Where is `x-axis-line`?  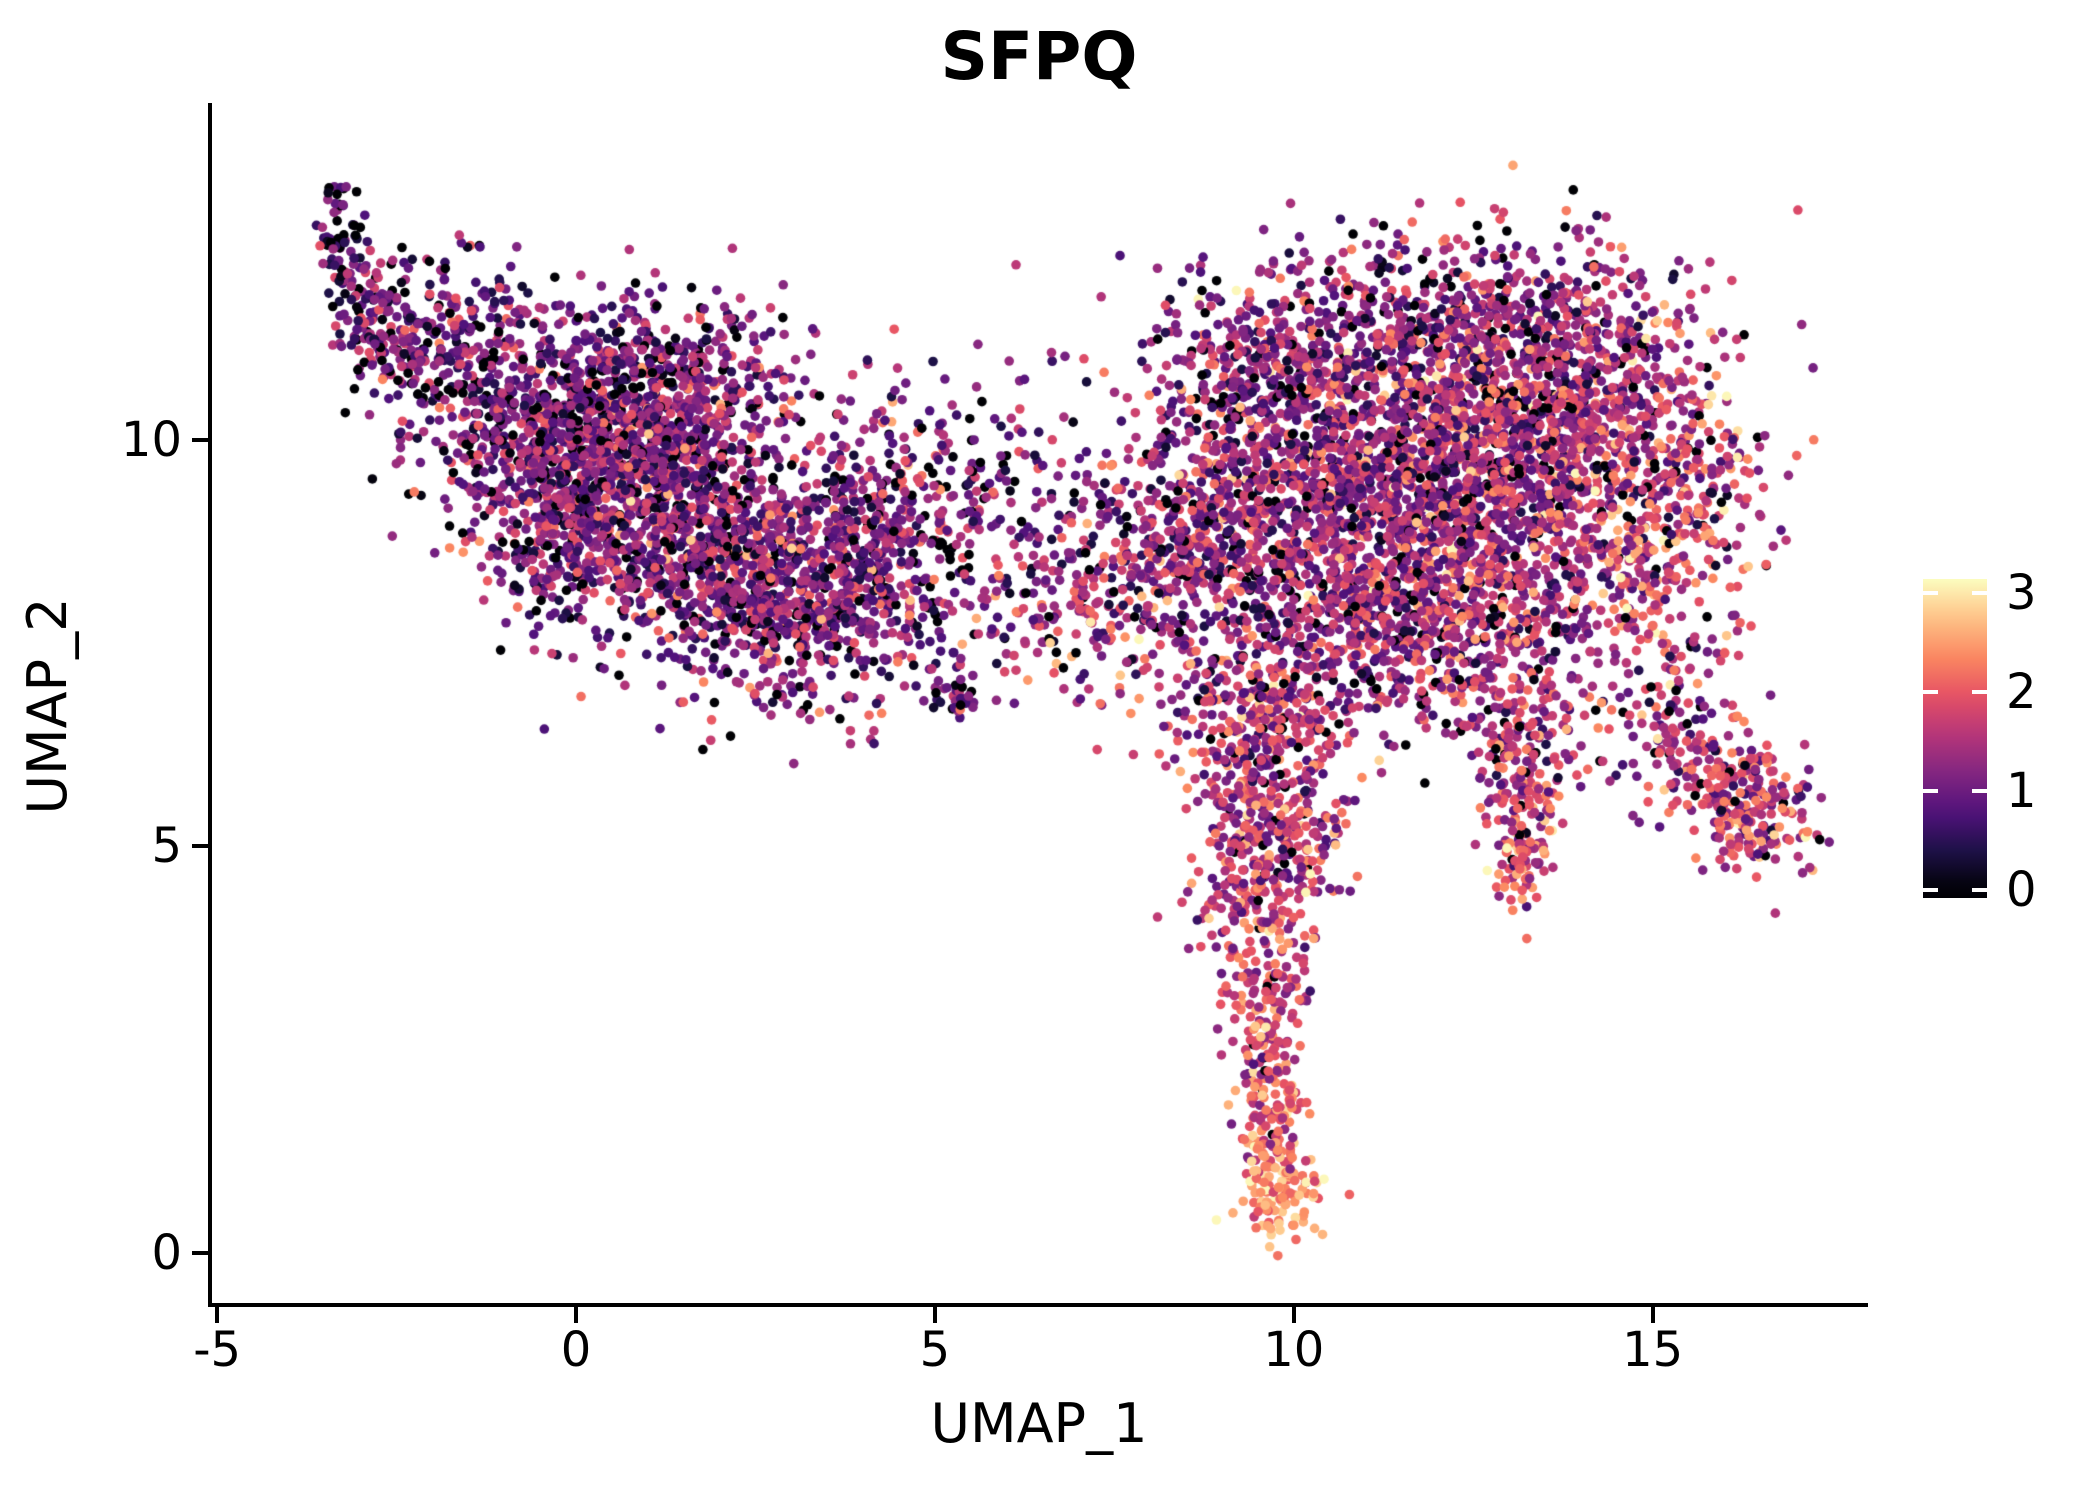
x-axis-line is located at coordinates (1038, 1305).